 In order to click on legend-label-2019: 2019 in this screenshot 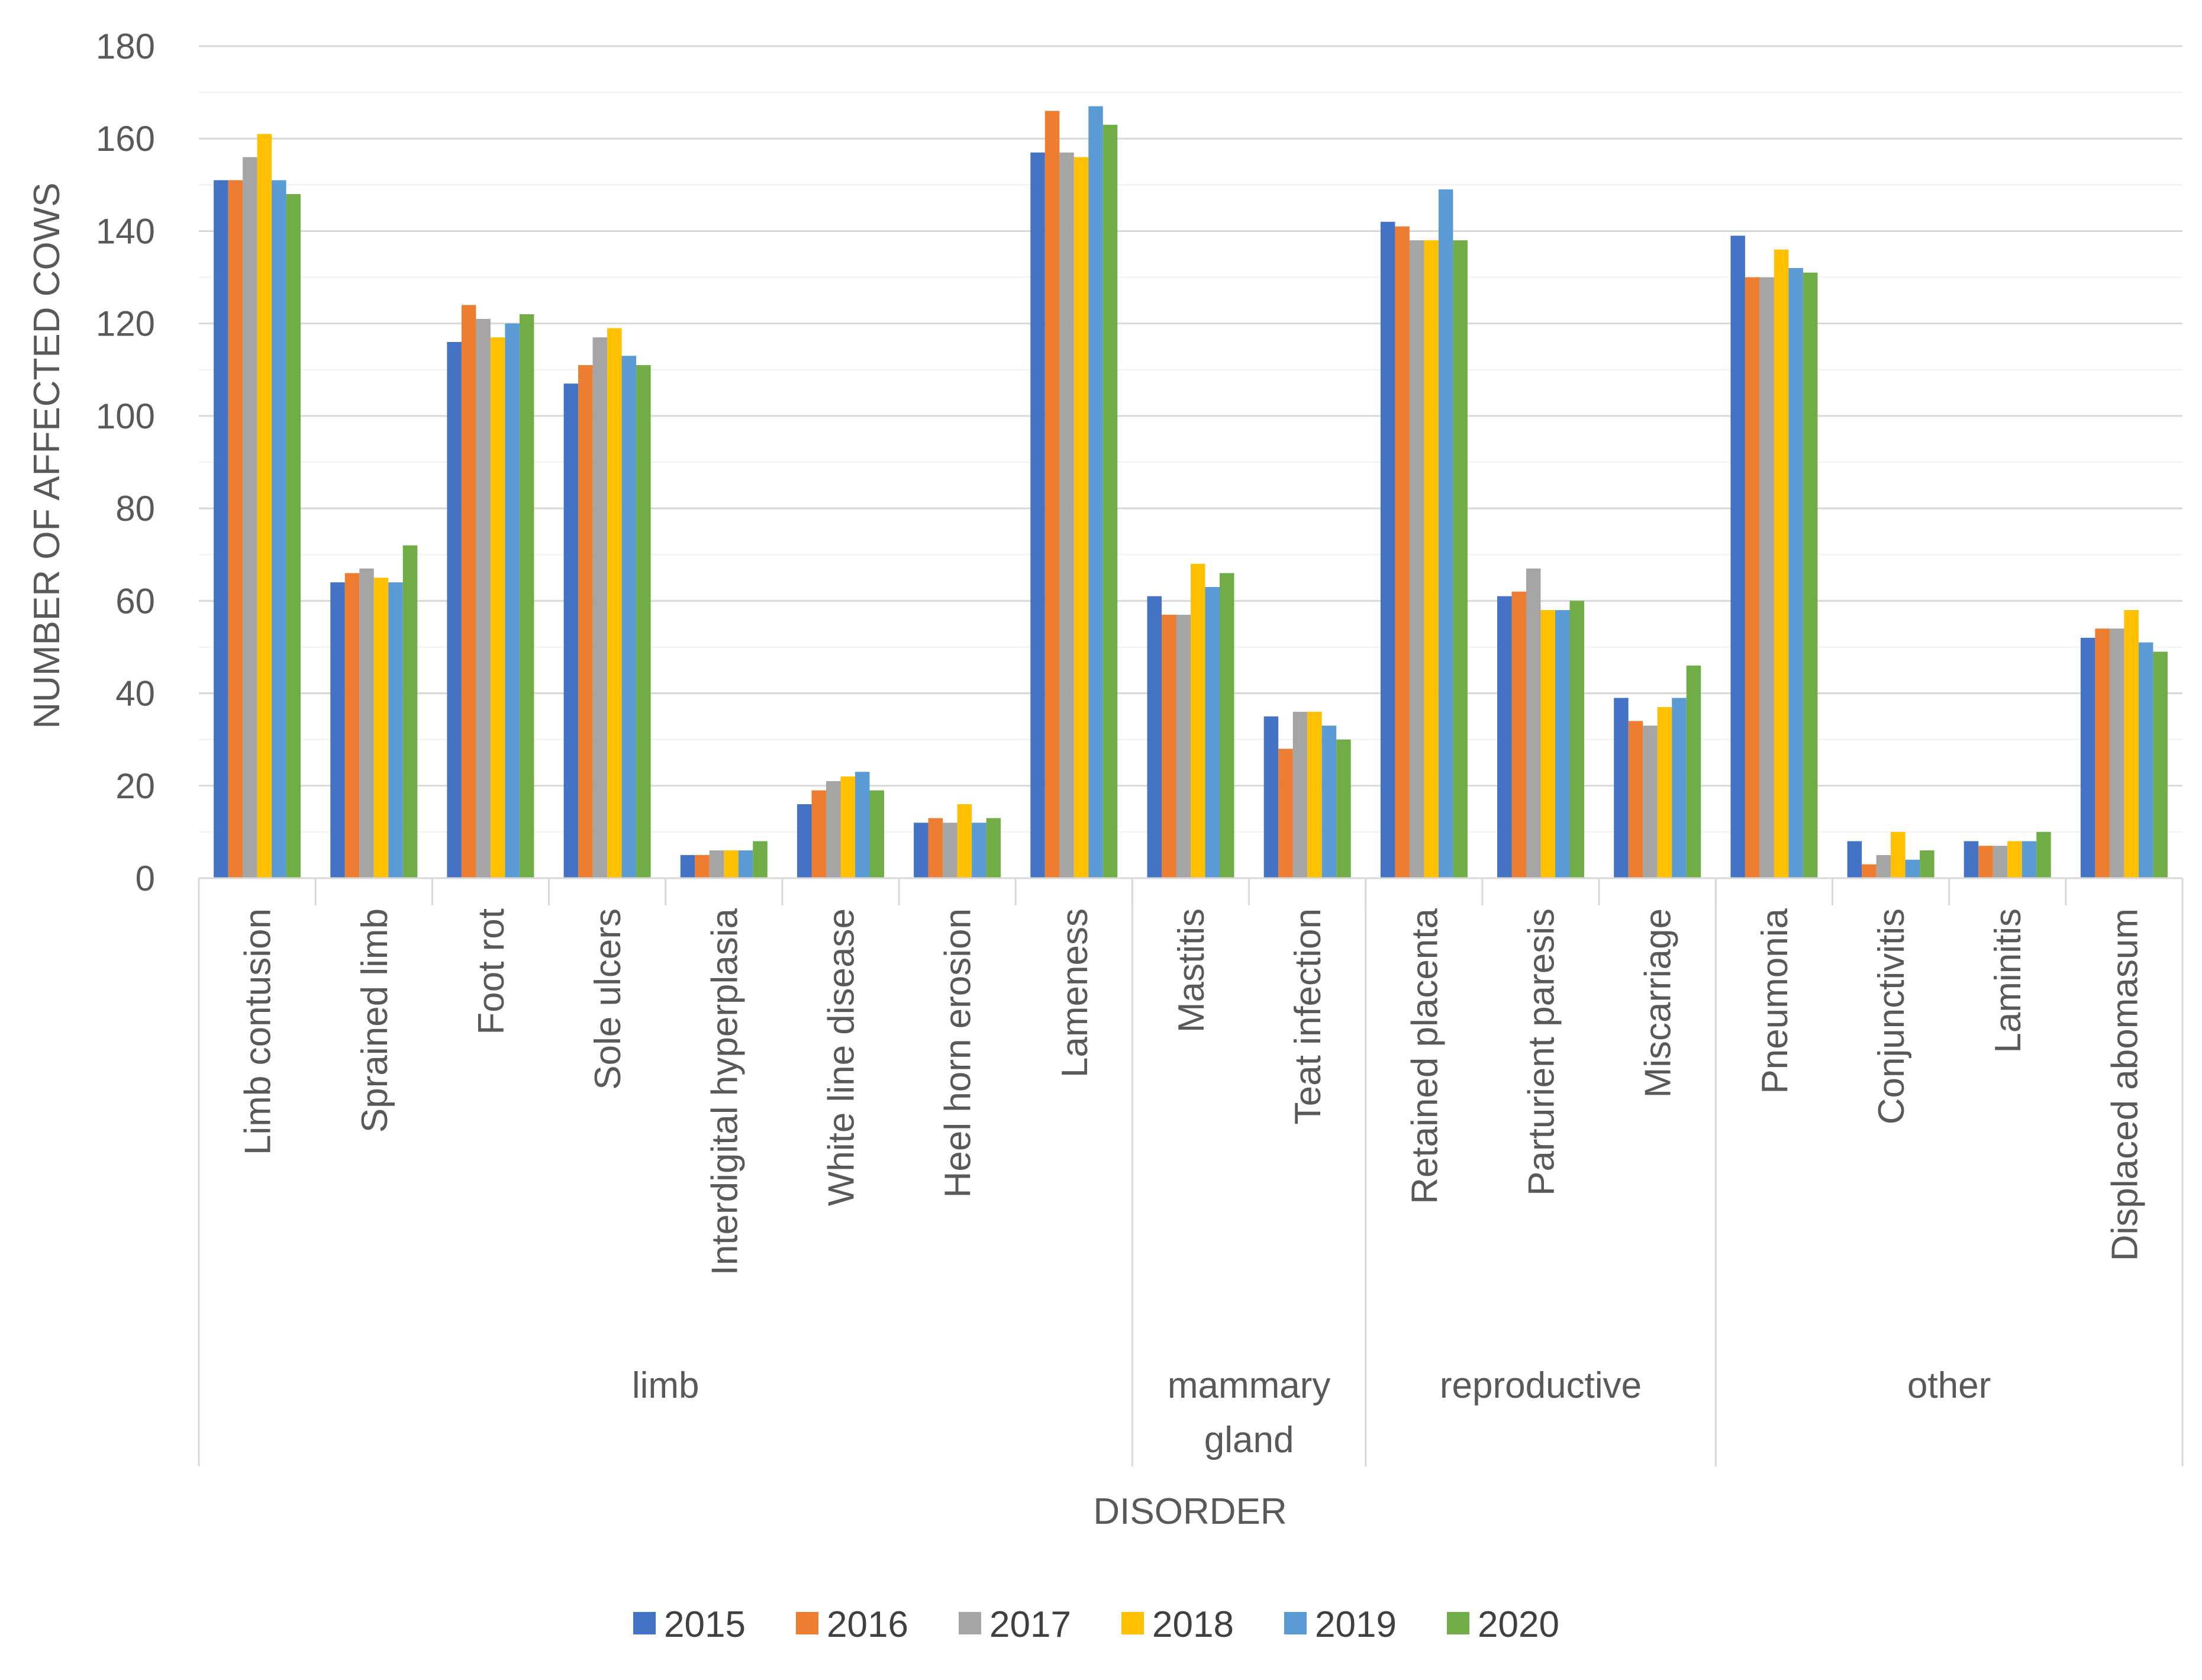, I will do `click(1356, 1624)`.